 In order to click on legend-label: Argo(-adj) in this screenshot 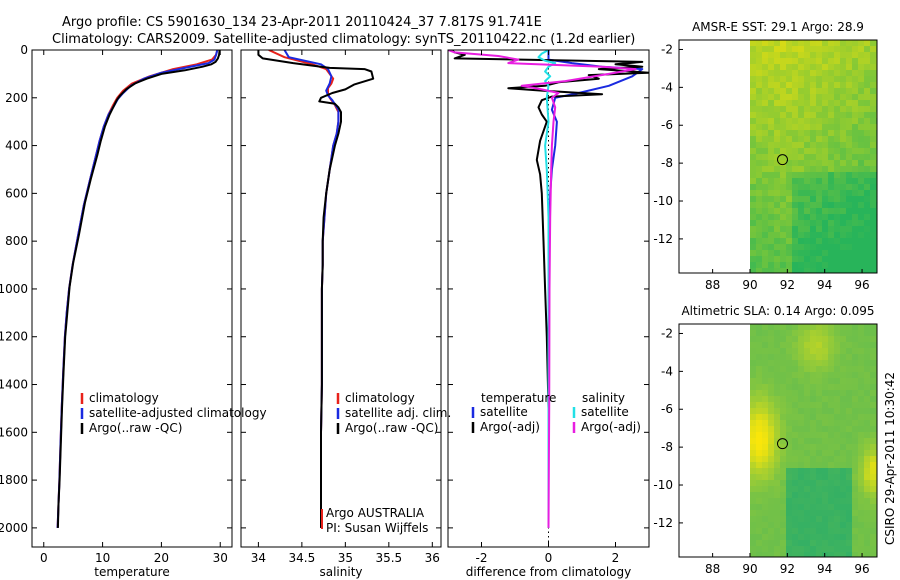, I will do `click(611, 427)`.